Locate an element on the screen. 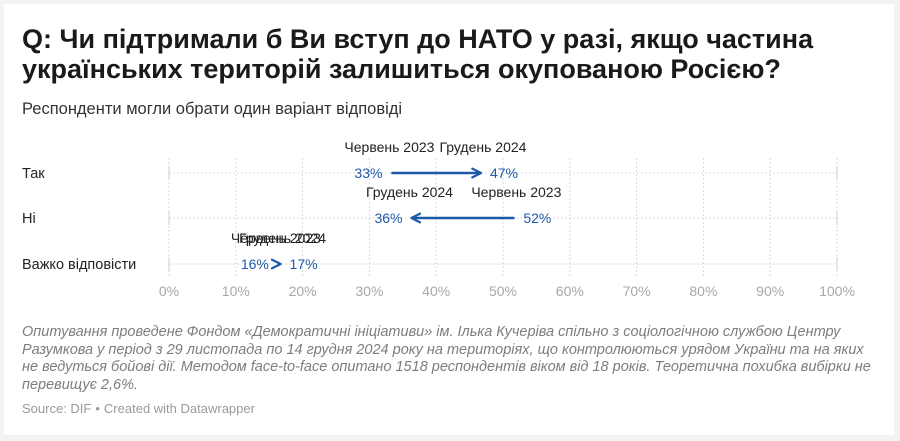 This screenshot has height=441, width=900. x-tick-label: 10% is located at coordinates (236, 291).